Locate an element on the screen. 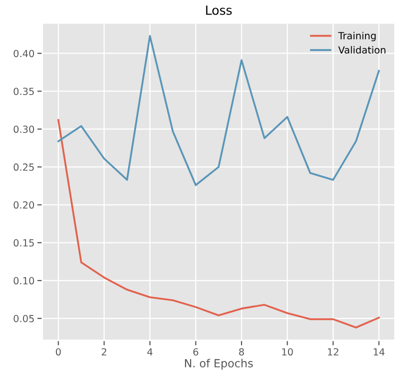  y-tick-label: 0.40 is located at coordinates (24, 54).